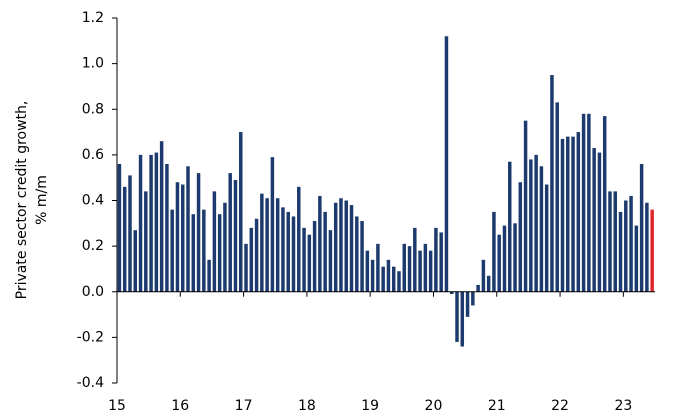 The width and height of the screenshot is (680, 420). I want to click on y-tick-label: 0.4, so click(93, 201).